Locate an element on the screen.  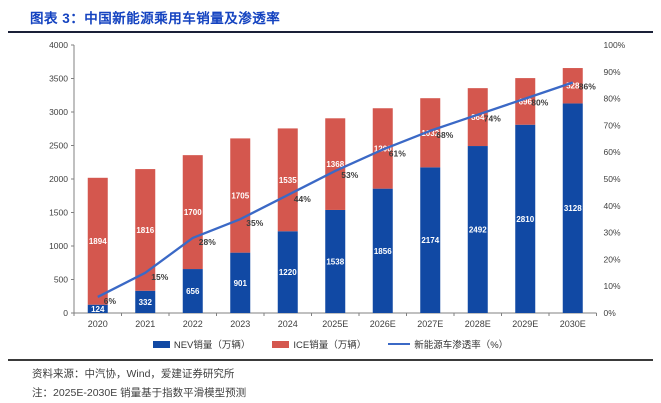
bar-value-label-ice: 1894 is located at coordinates (98, 241).